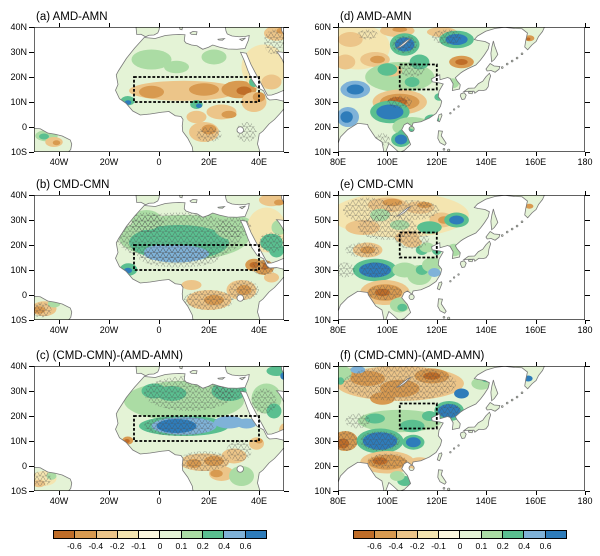 Image resolution: width=600 pixels, height=556 pixels. What do you see at coordinates (322, 245) in the screenshot?
I see `y-tick-label-e-2: 40N` at bounding box center [322, 245].